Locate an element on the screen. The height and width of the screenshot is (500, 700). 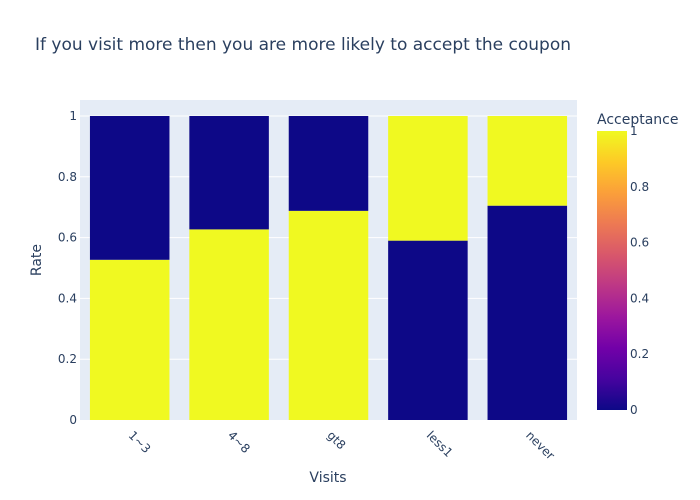
y-axis-ticks: 0 0.2 0.4 0.6 0.8 1 is located at coordinates (67, 268).